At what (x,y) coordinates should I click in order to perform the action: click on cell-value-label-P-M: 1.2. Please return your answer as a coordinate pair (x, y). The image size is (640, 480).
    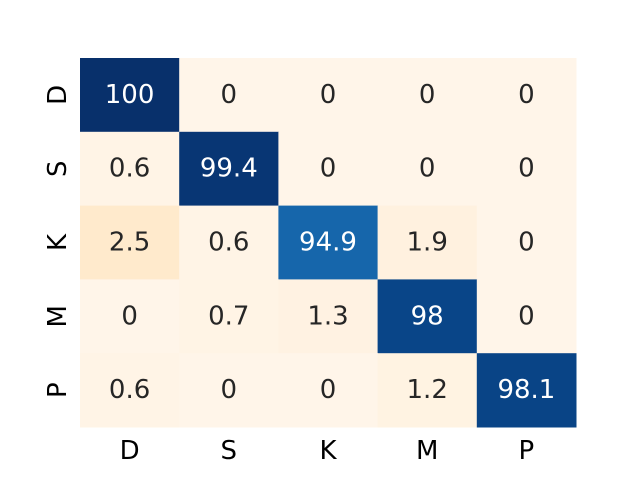
    Looking at the image, I should click on (427, 390).